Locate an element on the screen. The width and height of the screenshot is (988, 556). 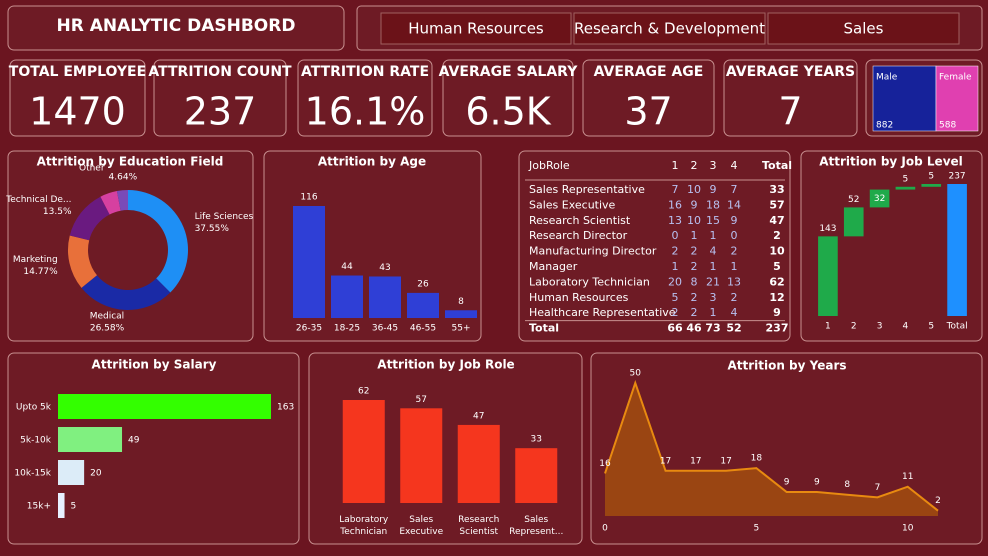
kpi-label: ATTRITION RATE is located at coordinates (365, 72).